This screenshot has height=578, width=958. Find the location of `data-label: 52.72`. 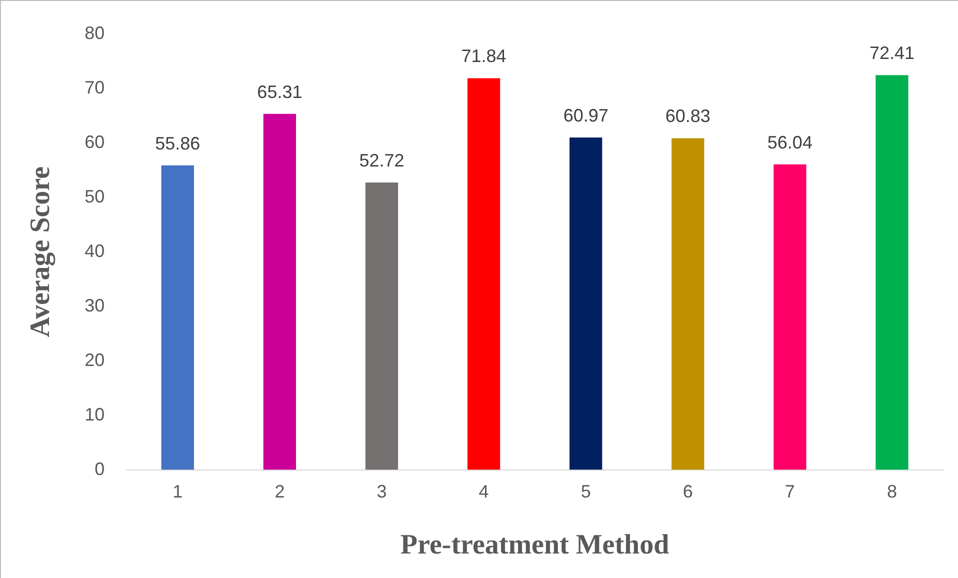

data-label: 52.72 is located at coordinates (381, 160).